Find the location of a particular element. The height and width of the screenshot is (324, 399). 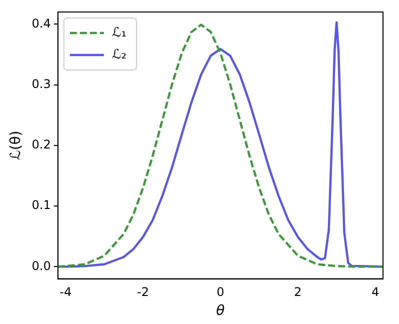

legend-label: ℒ₂ is located at coordinates (119, 54).